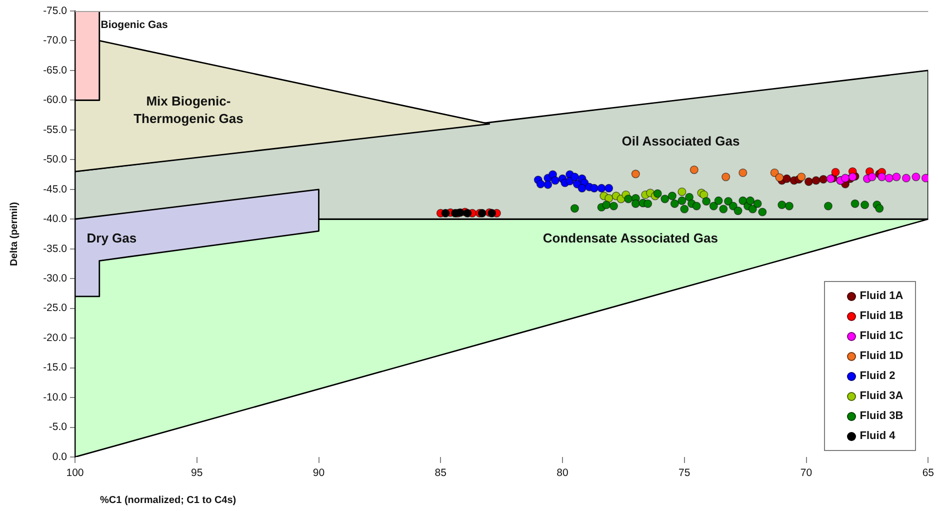 The width and height of the screenshot is (938, 511). I want to click on x-tick-label: 80, so click(562, 473).